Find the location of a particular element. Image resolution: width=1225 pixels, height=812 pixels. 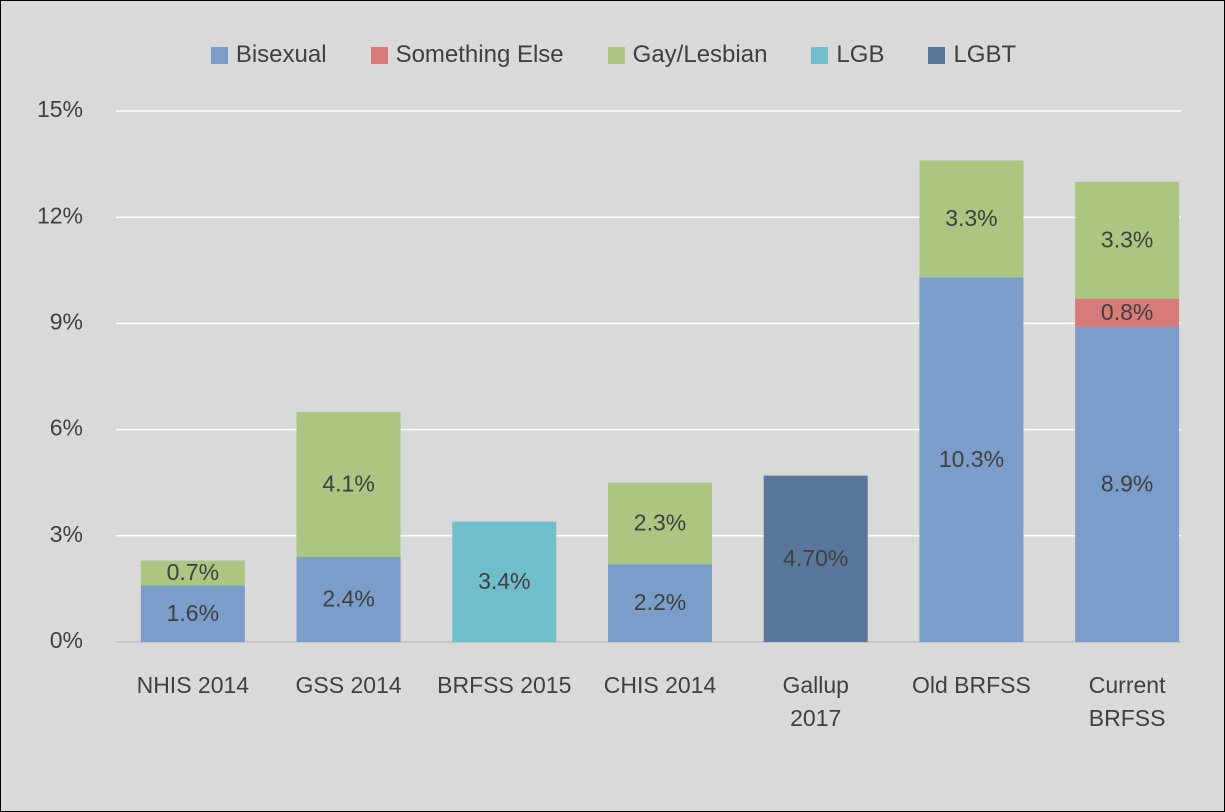

data-label: 4.1% is located at coordinates (348, 484).